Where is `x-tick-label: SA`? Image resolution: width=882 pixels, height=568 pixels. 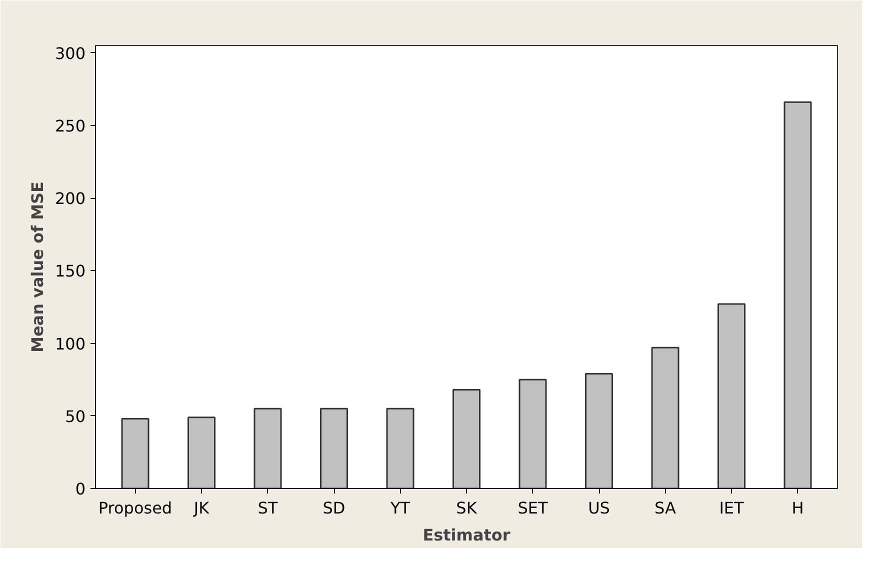
x-tick-label: SA is located at coordinates (665, 508).